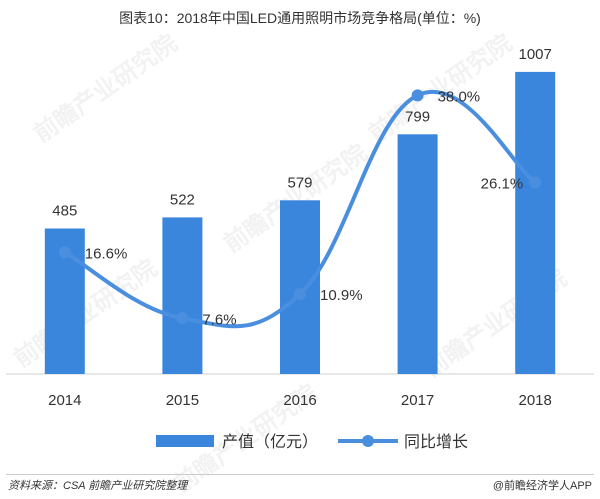 The width and height of the screenshot is (600, 499). What do you see at coordinates (64, 252) in the screenshot?
I see `growth-point-2014` at bounding box center [64, 252].